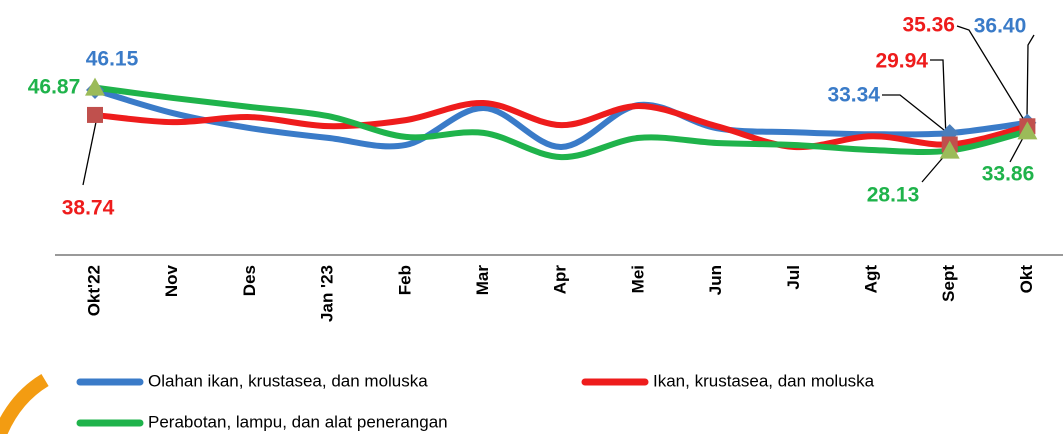 Image resolution: width=1063 pixels, height=434 pixels. Describe the element at coordinates (560, 280) in the screenshot. I see `x-tick-label: Apr` at that location.